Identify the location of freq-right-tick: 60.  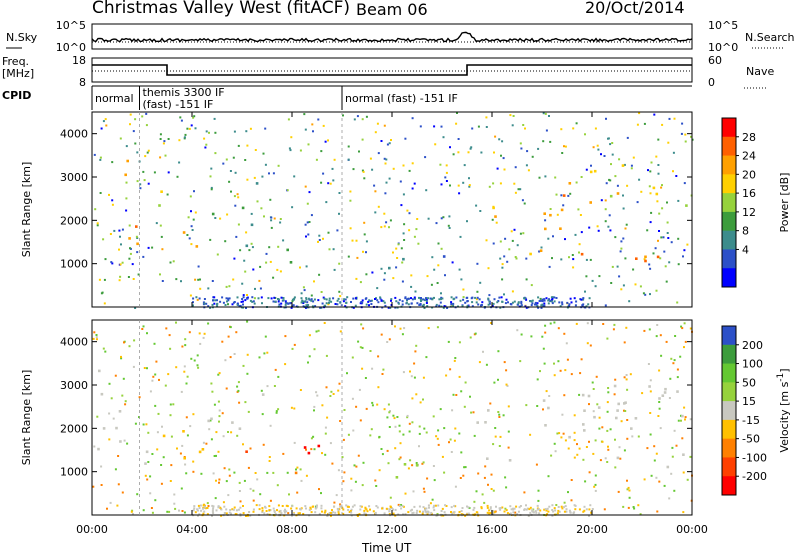
(715, 60).